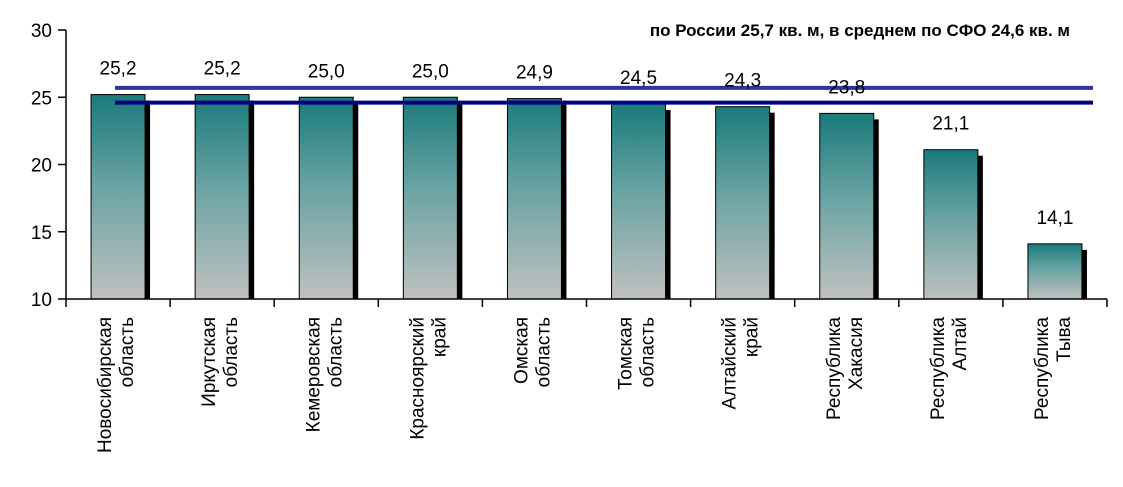 This screenshot has width=1123, height=487. Describe the element at coordinates (41, 166) in the screenshot. I see `y-tick-label: 20` at that location.